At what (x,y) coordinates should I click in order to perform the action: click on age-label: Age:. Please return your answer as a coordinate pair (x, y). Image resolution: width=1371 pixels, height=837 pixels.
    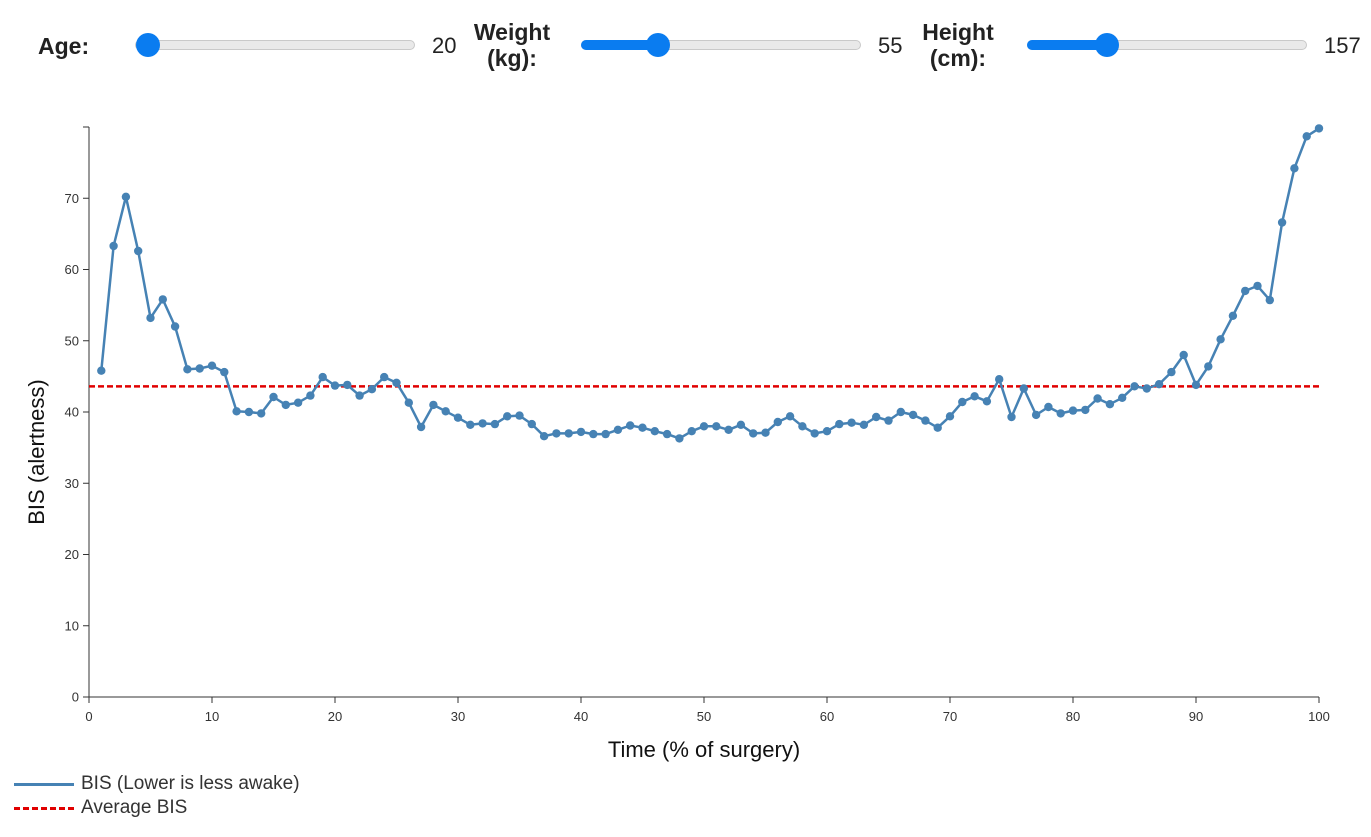
    Looking at the image, I should click on (64, 46).